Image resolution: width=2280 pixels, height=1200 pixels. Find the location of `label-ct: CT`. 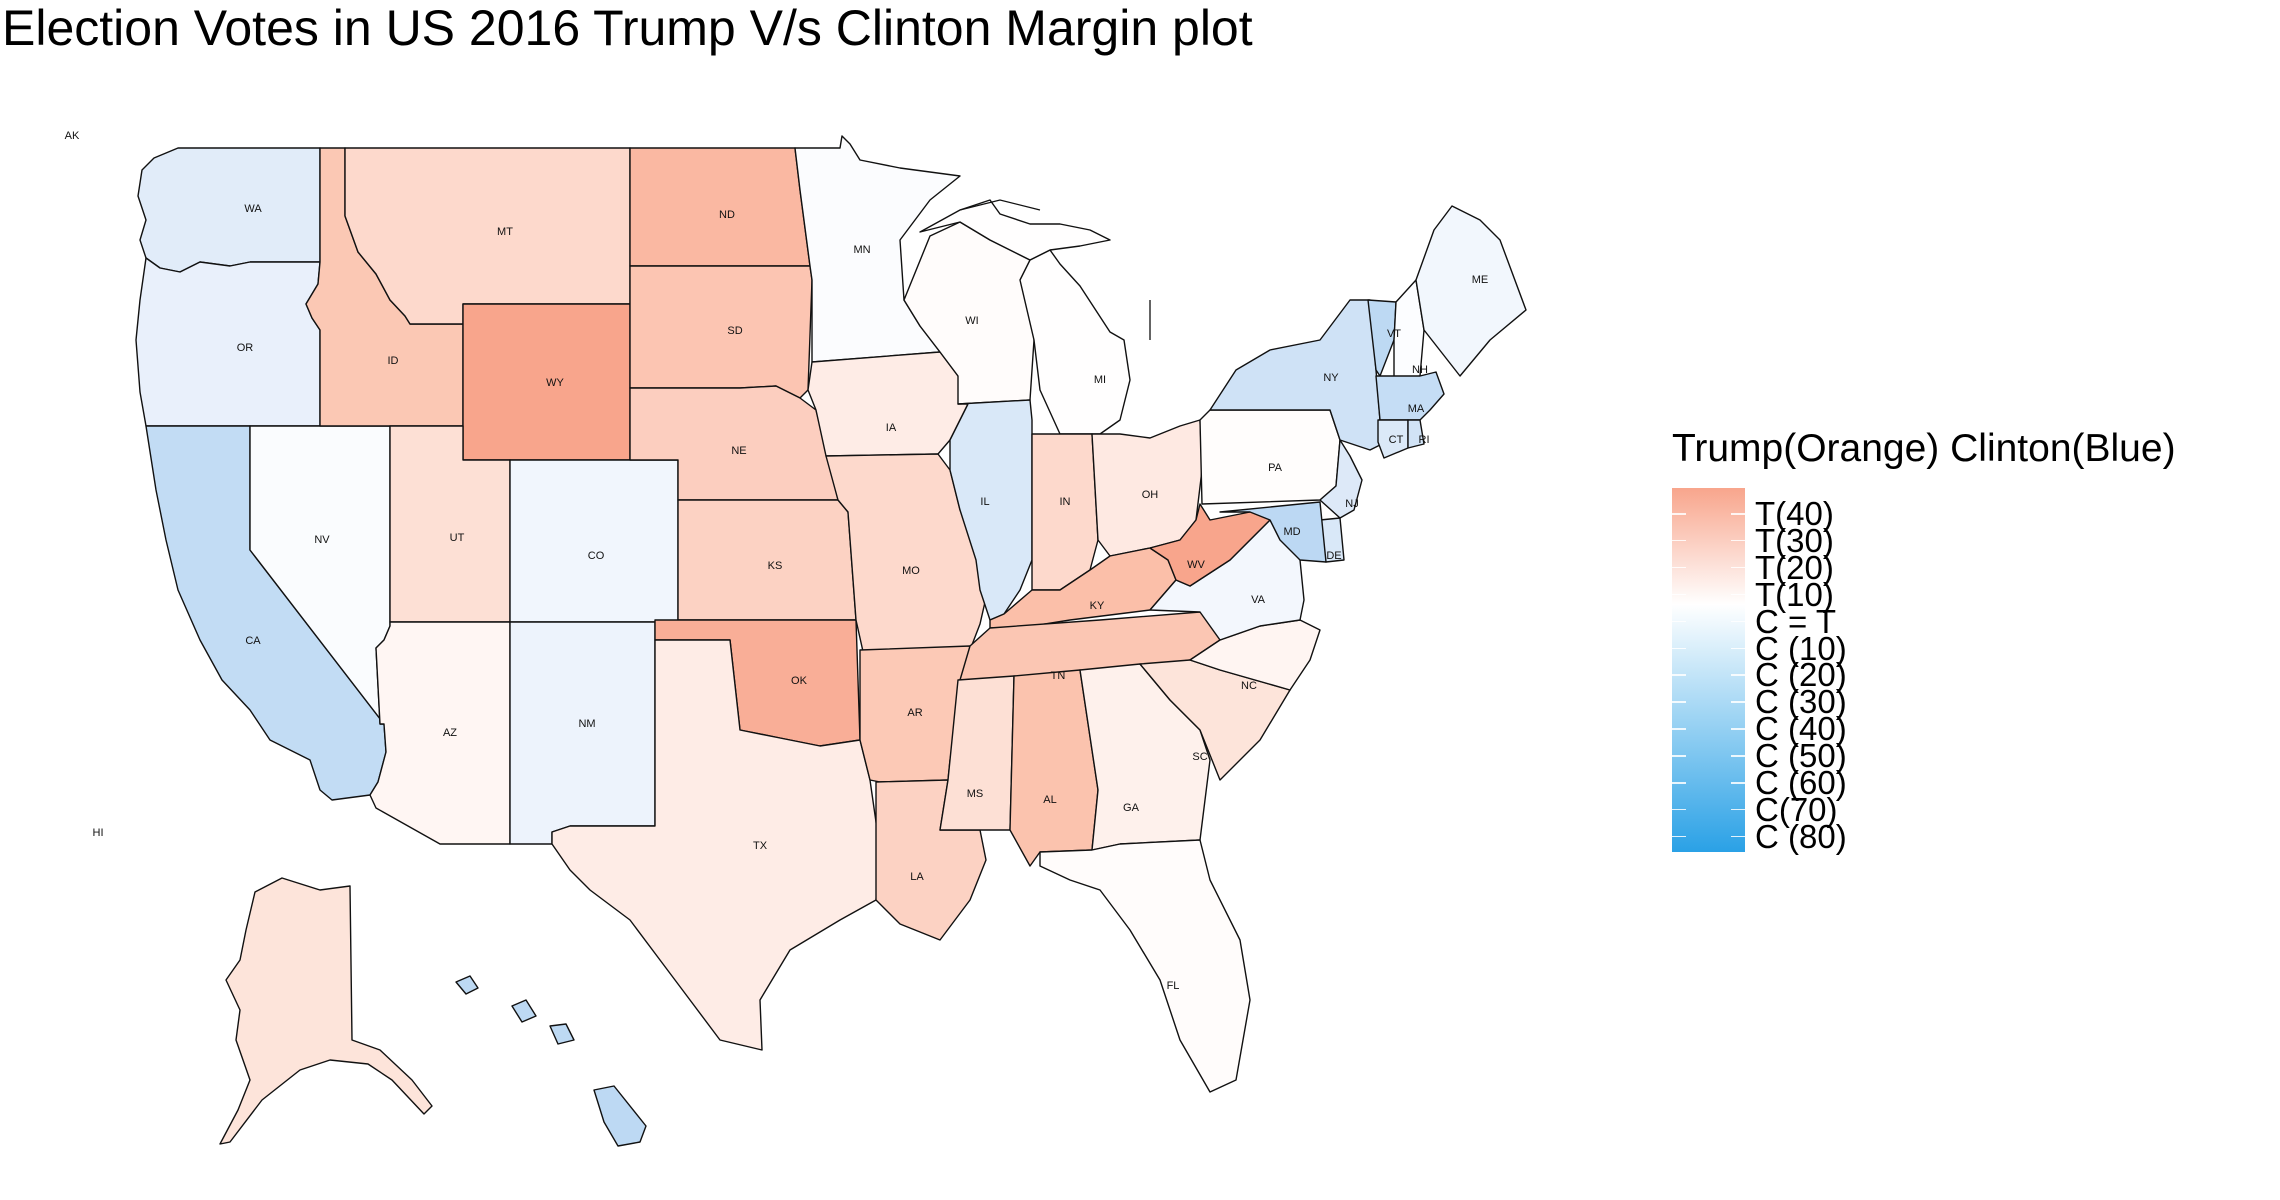

label-ct: CT is located at coordinates (1396, 440).